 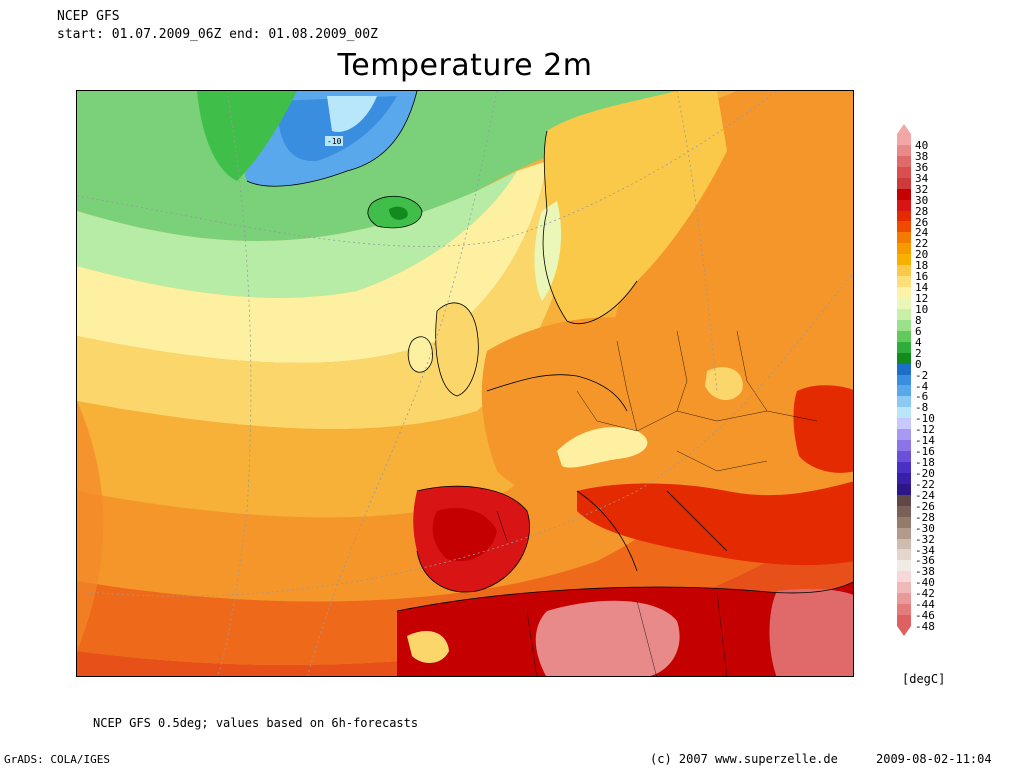 What do you see at coordinates (925, 561) in the screenshot?
I see `colorbar-tick-label: -36` at bounding box center [925, 561].